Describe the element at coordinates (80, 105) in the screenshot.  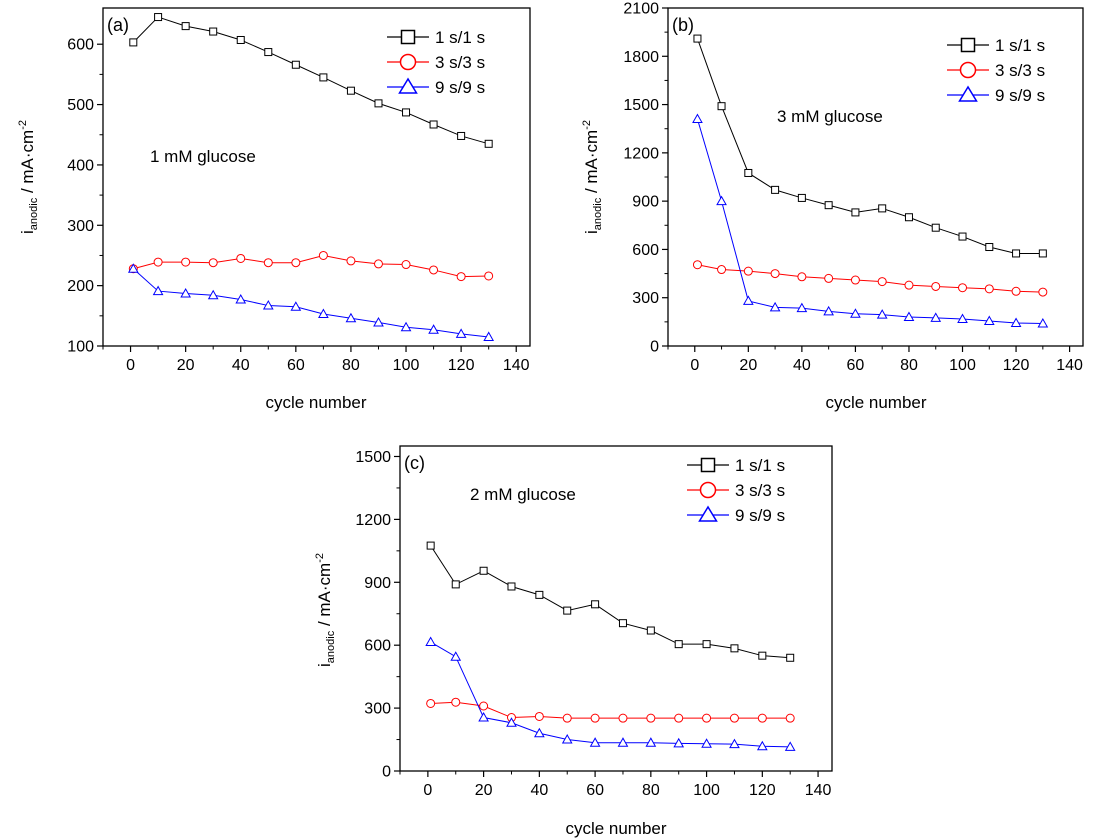
I see `y-tick-label: 500` at that location.